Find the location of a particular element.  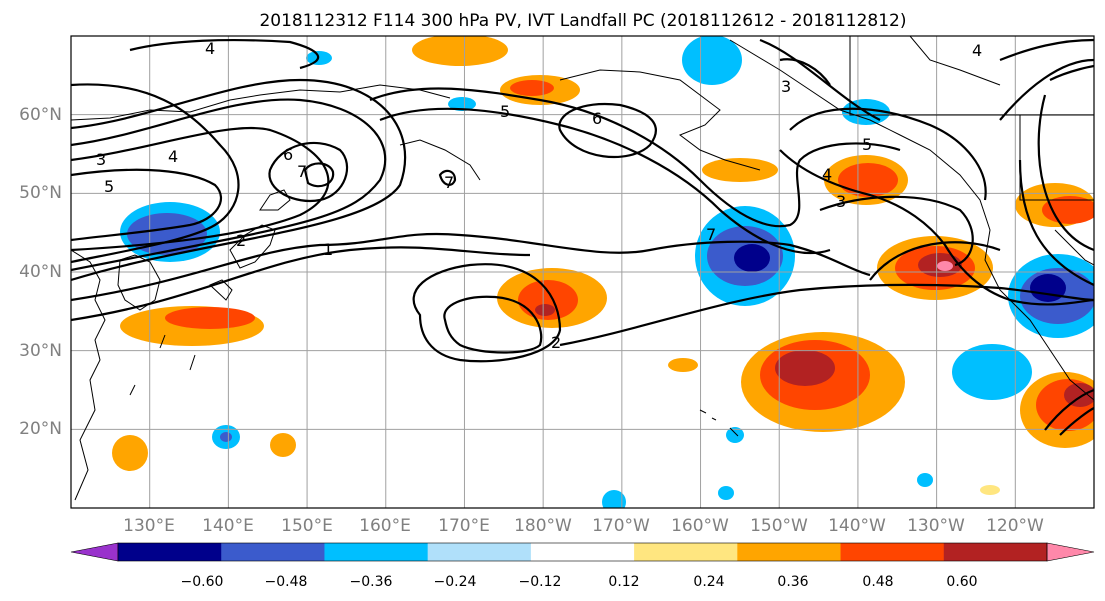

colorbar-tick-label: −0.60 is located at coordinates (202, 582).